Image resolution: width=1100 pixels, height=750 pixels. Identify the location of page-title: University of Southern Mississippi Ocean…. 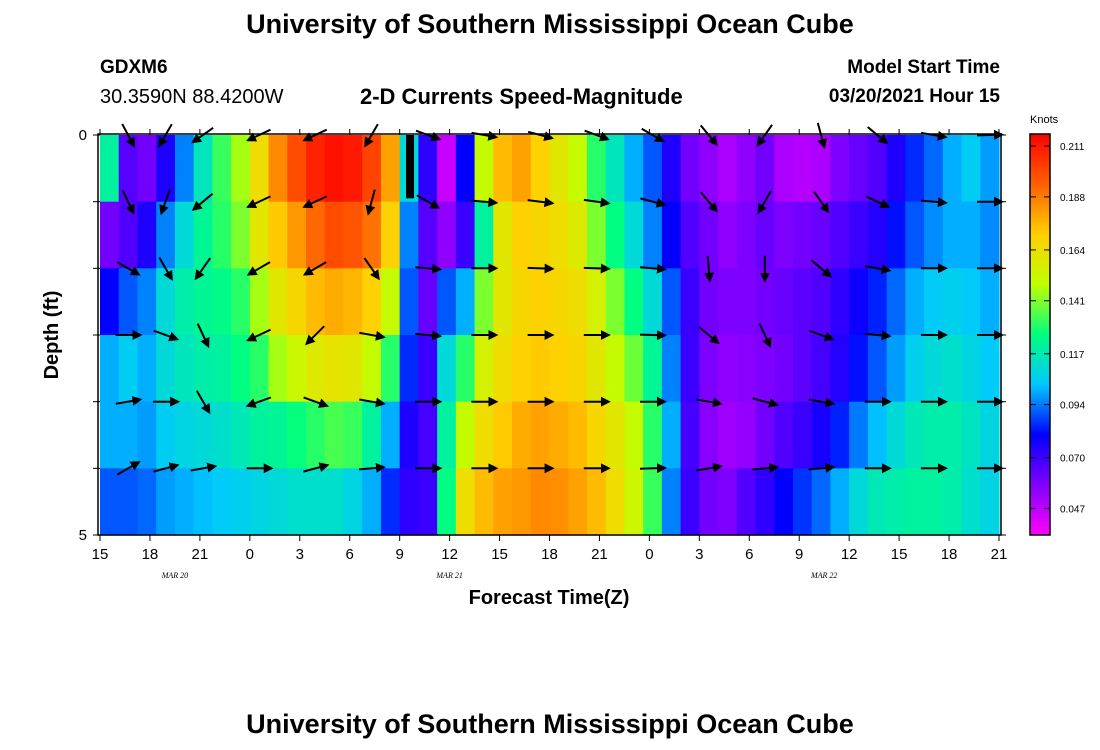
(550, 24).